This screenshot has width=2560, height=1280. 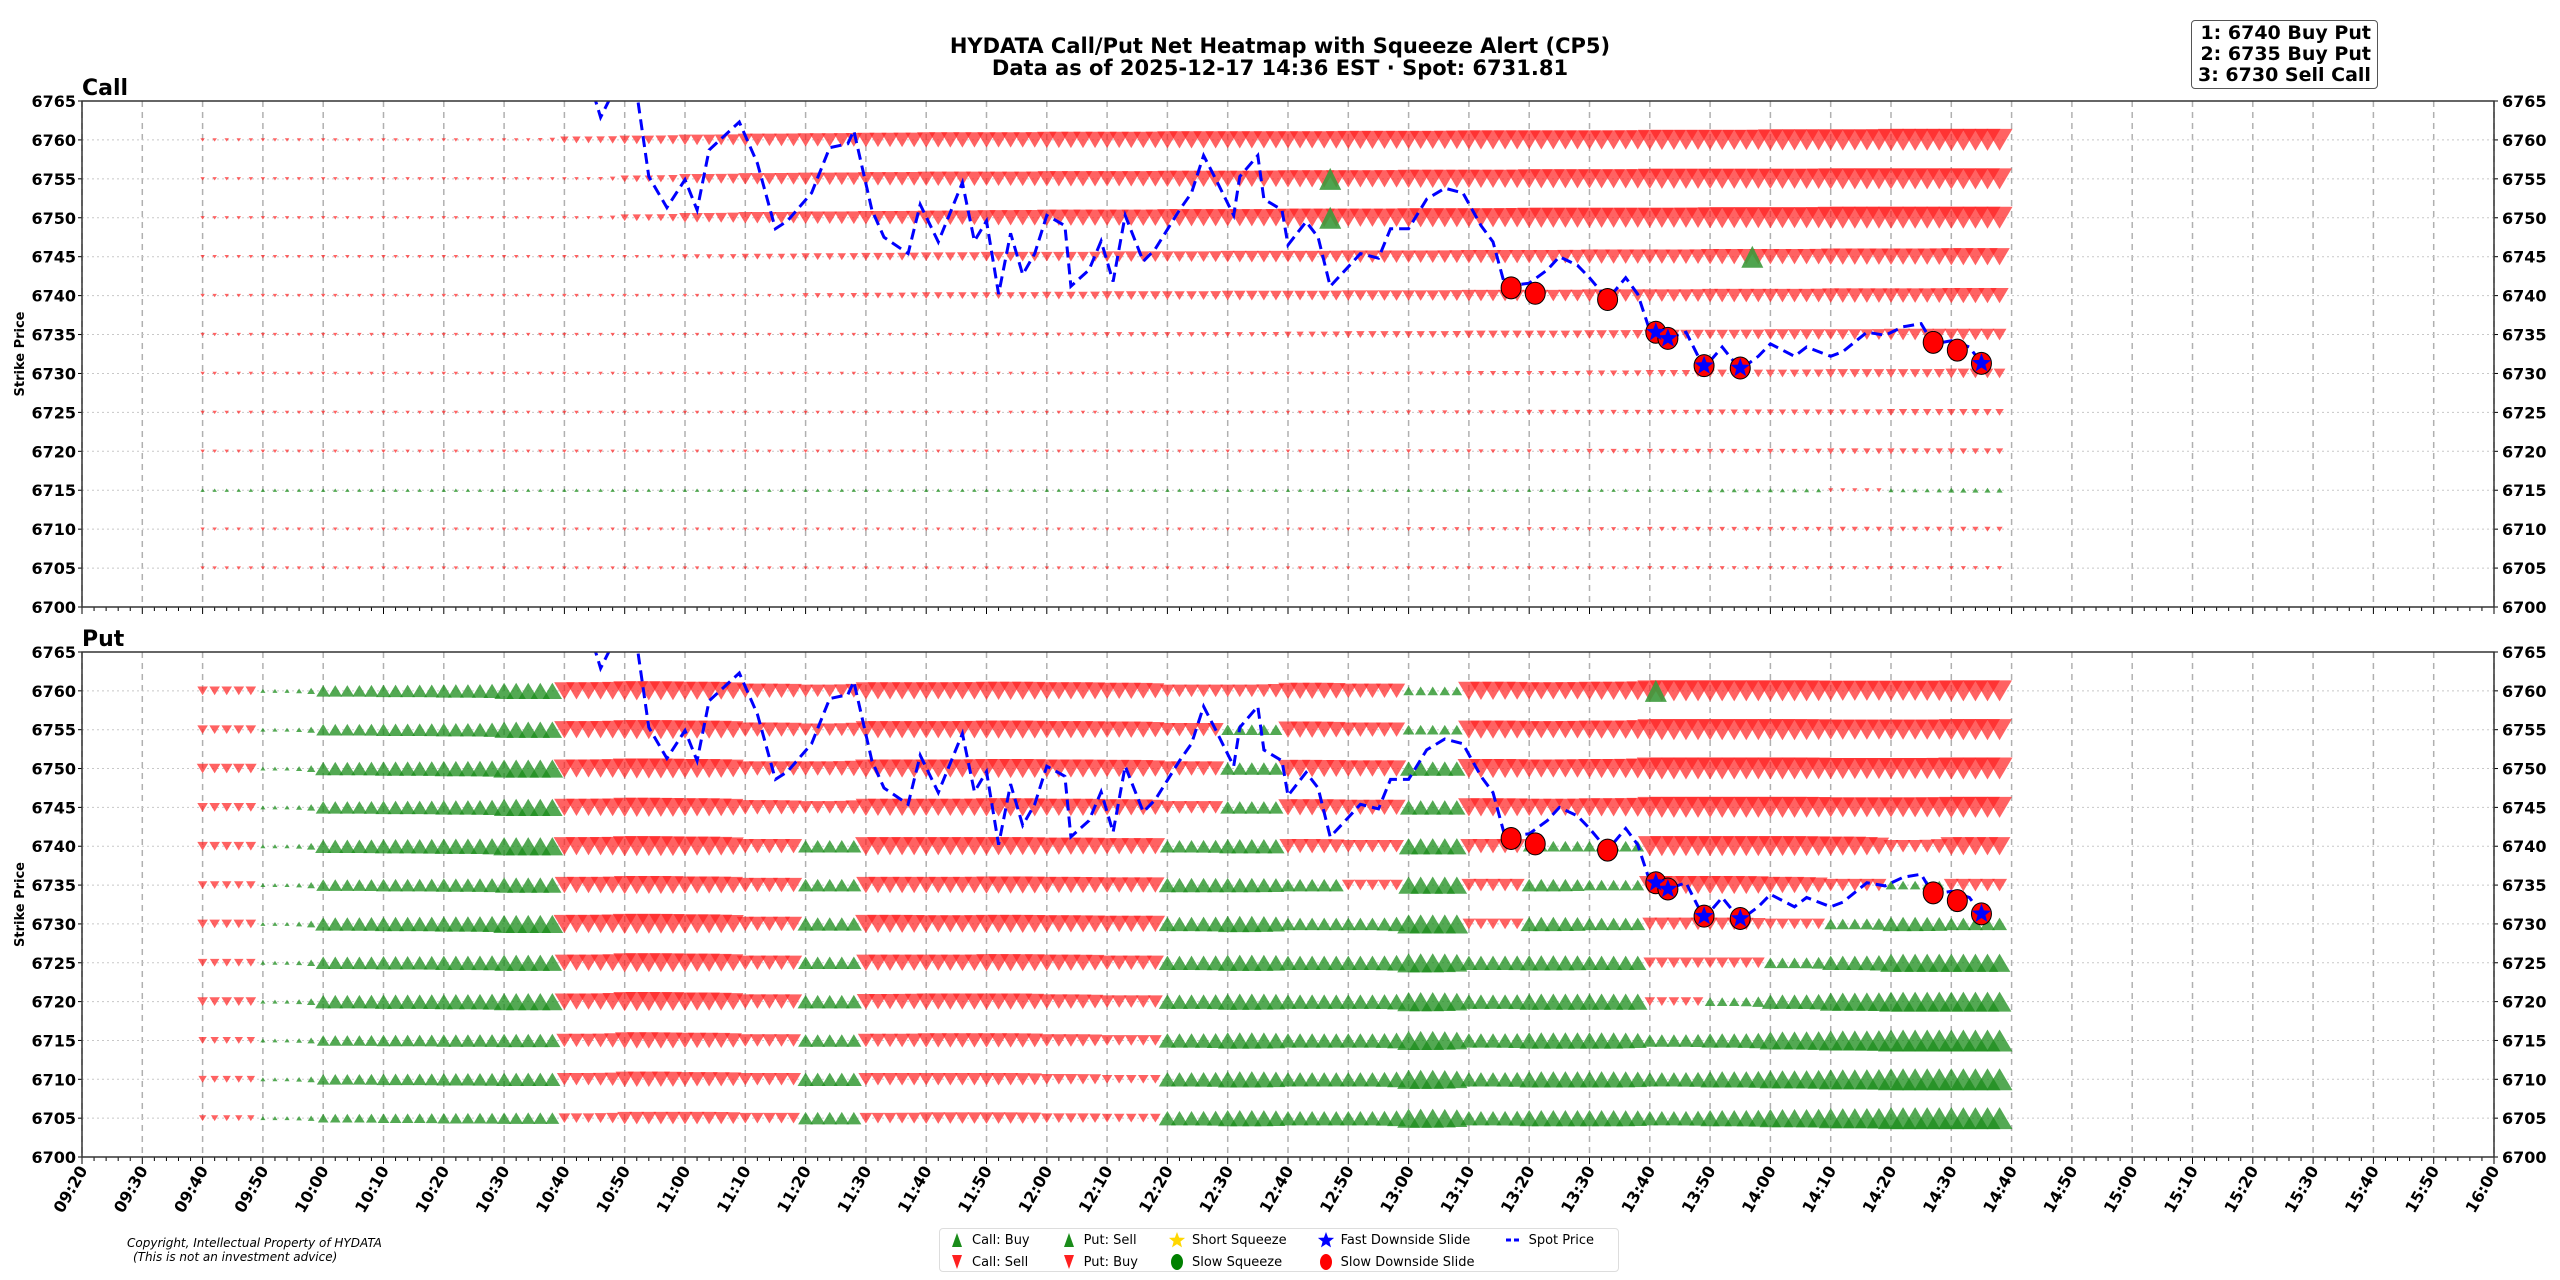 I want to click on x-tick-label: 14:40, so click(x=2000, y=1190).